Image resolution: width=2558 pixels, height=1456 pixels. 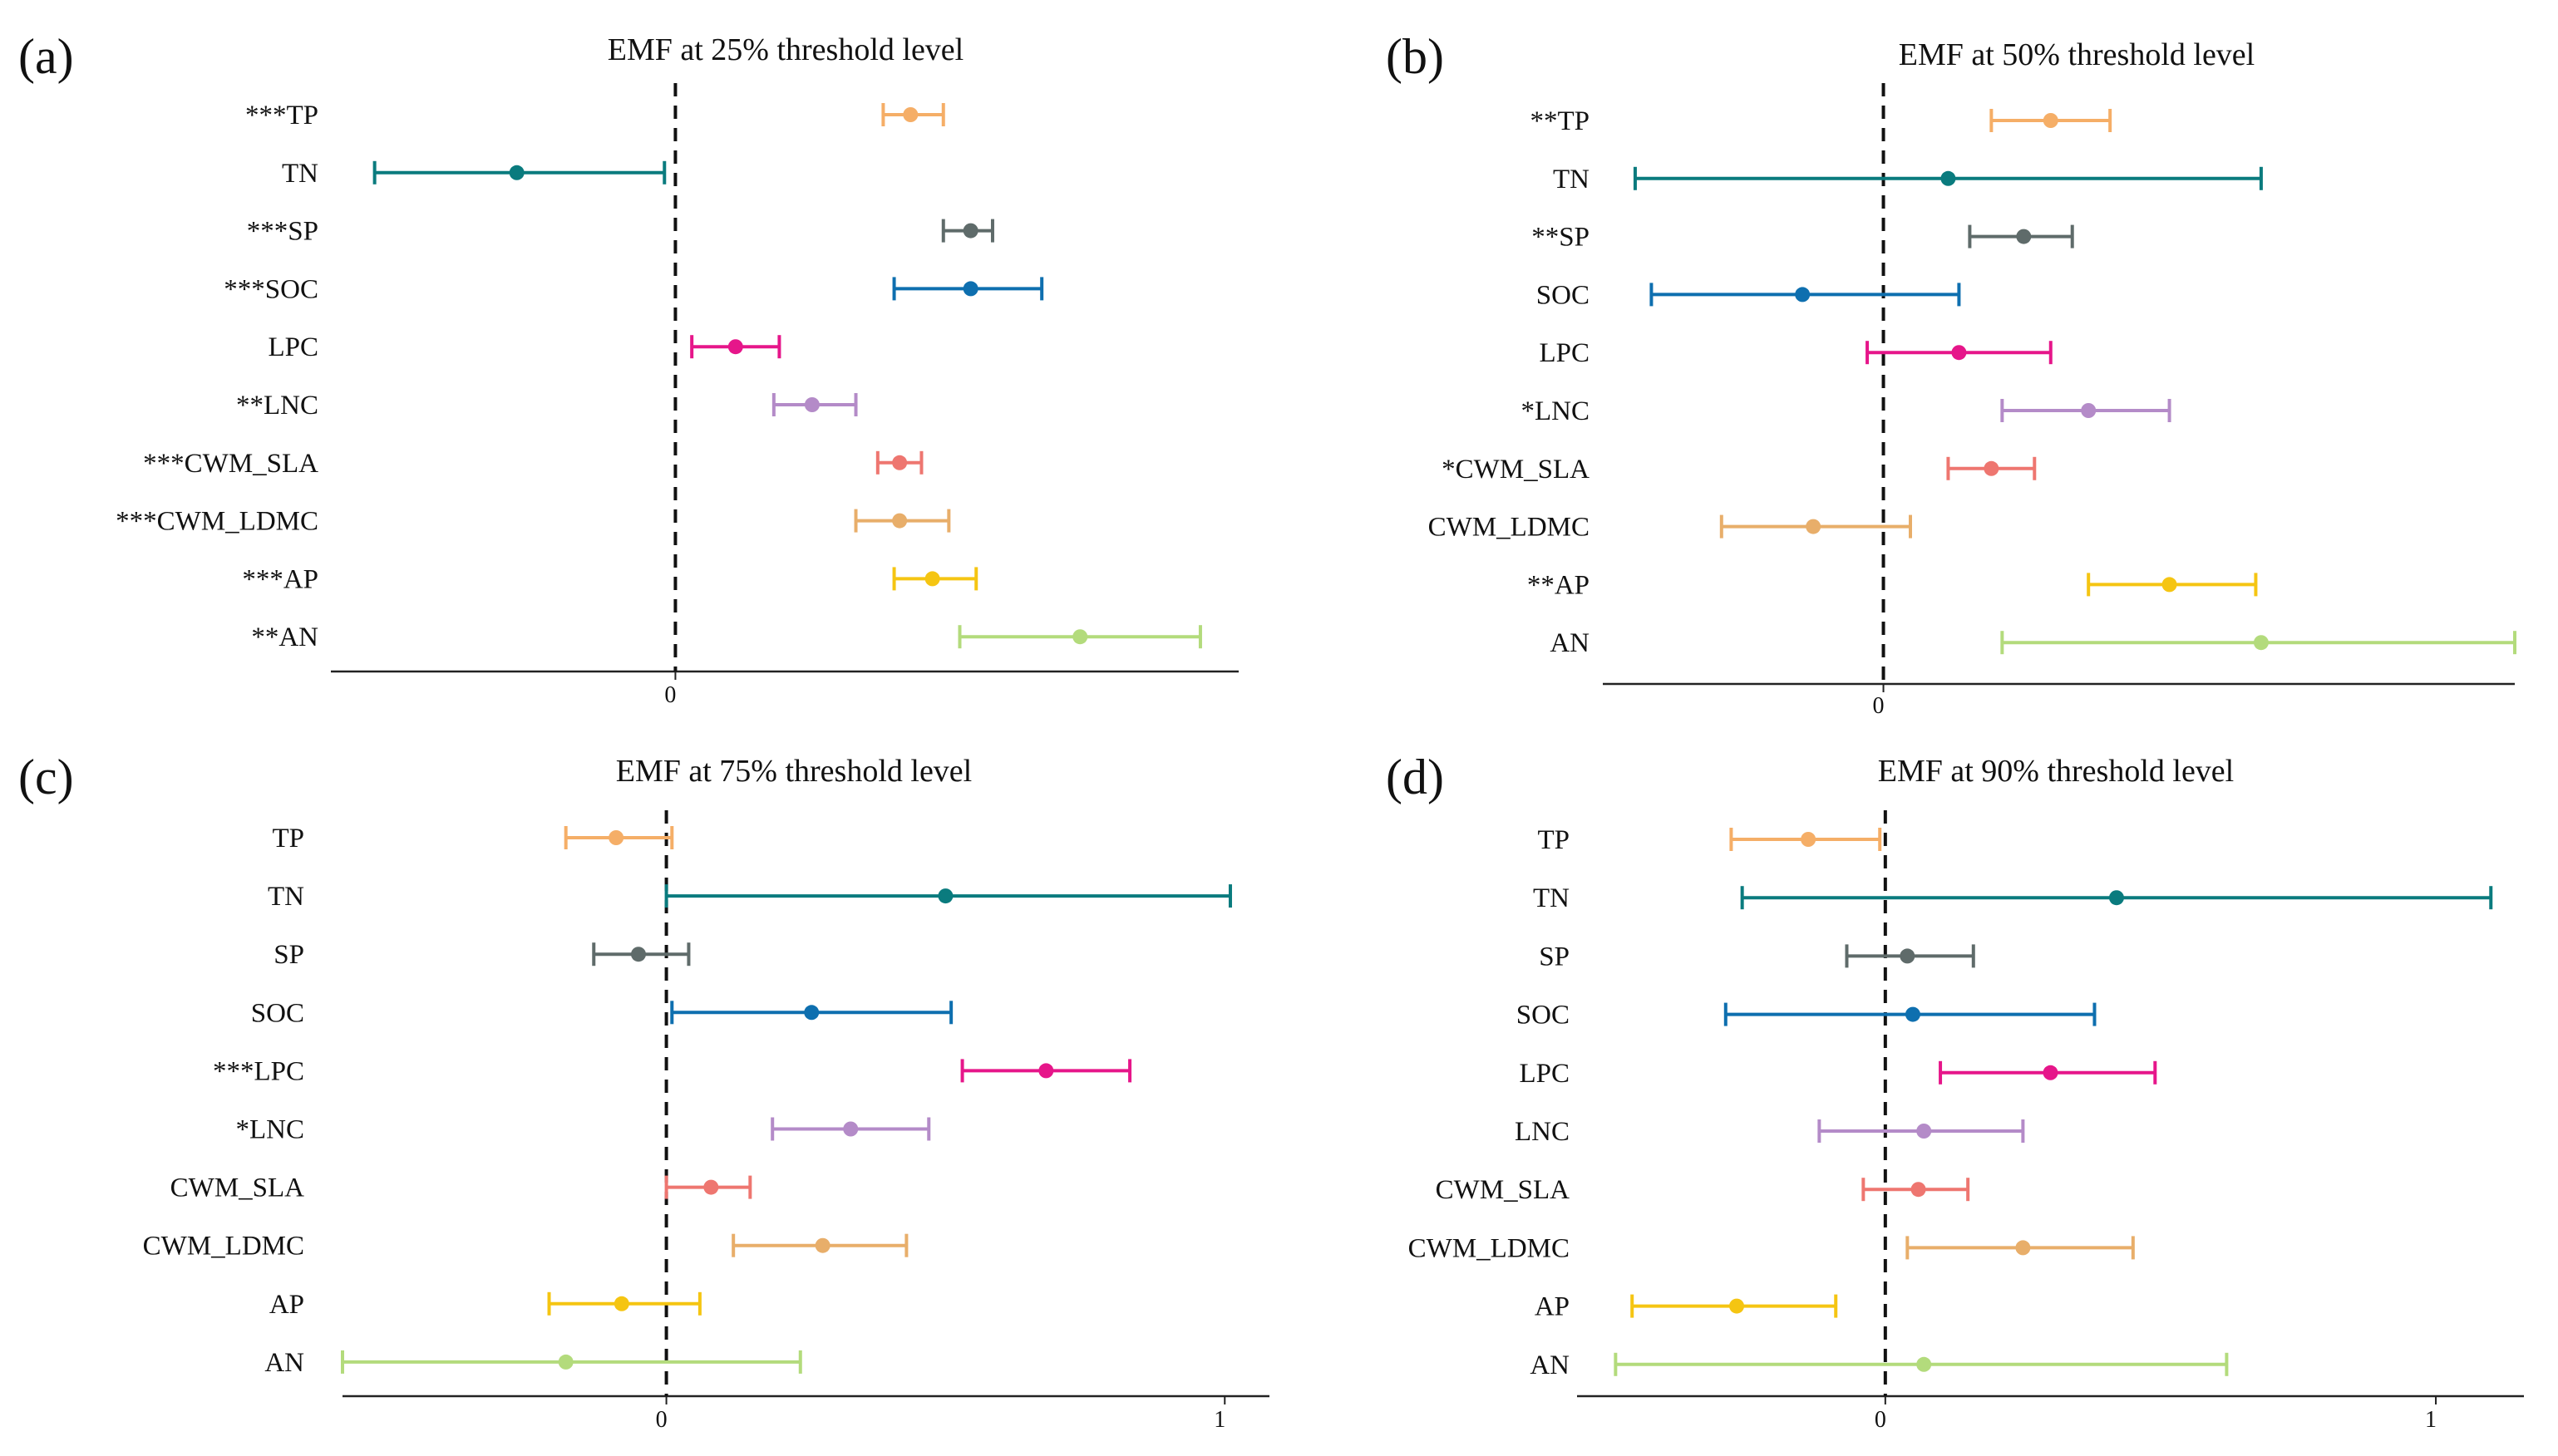 What do you see at coordinates (46, 56) in the screenshot?
I see `panel-label: (a)` at bounding box center [46, 56].